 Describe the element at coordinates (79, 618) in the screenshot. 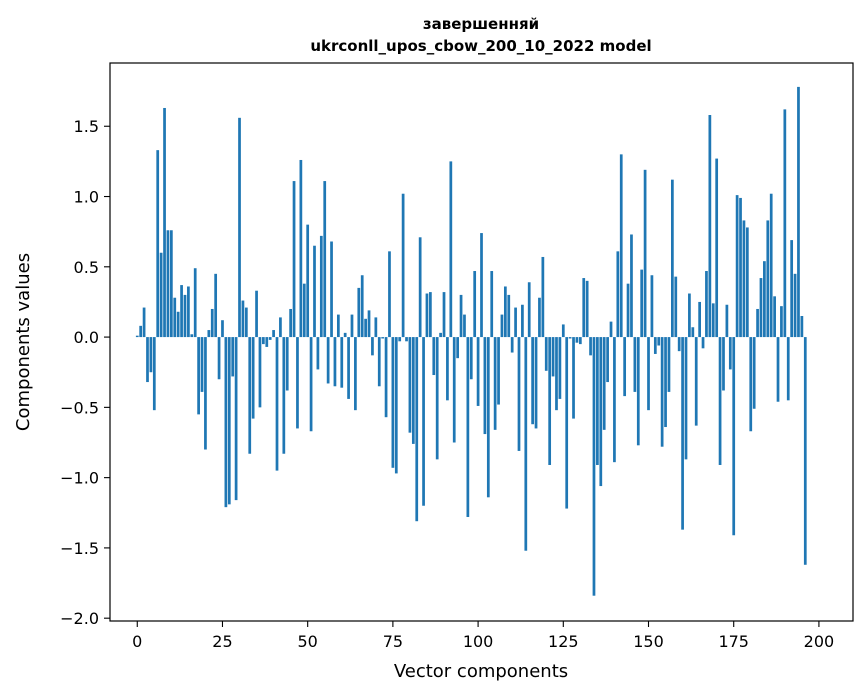

I see `y-tick-label: −2.0` at that location.